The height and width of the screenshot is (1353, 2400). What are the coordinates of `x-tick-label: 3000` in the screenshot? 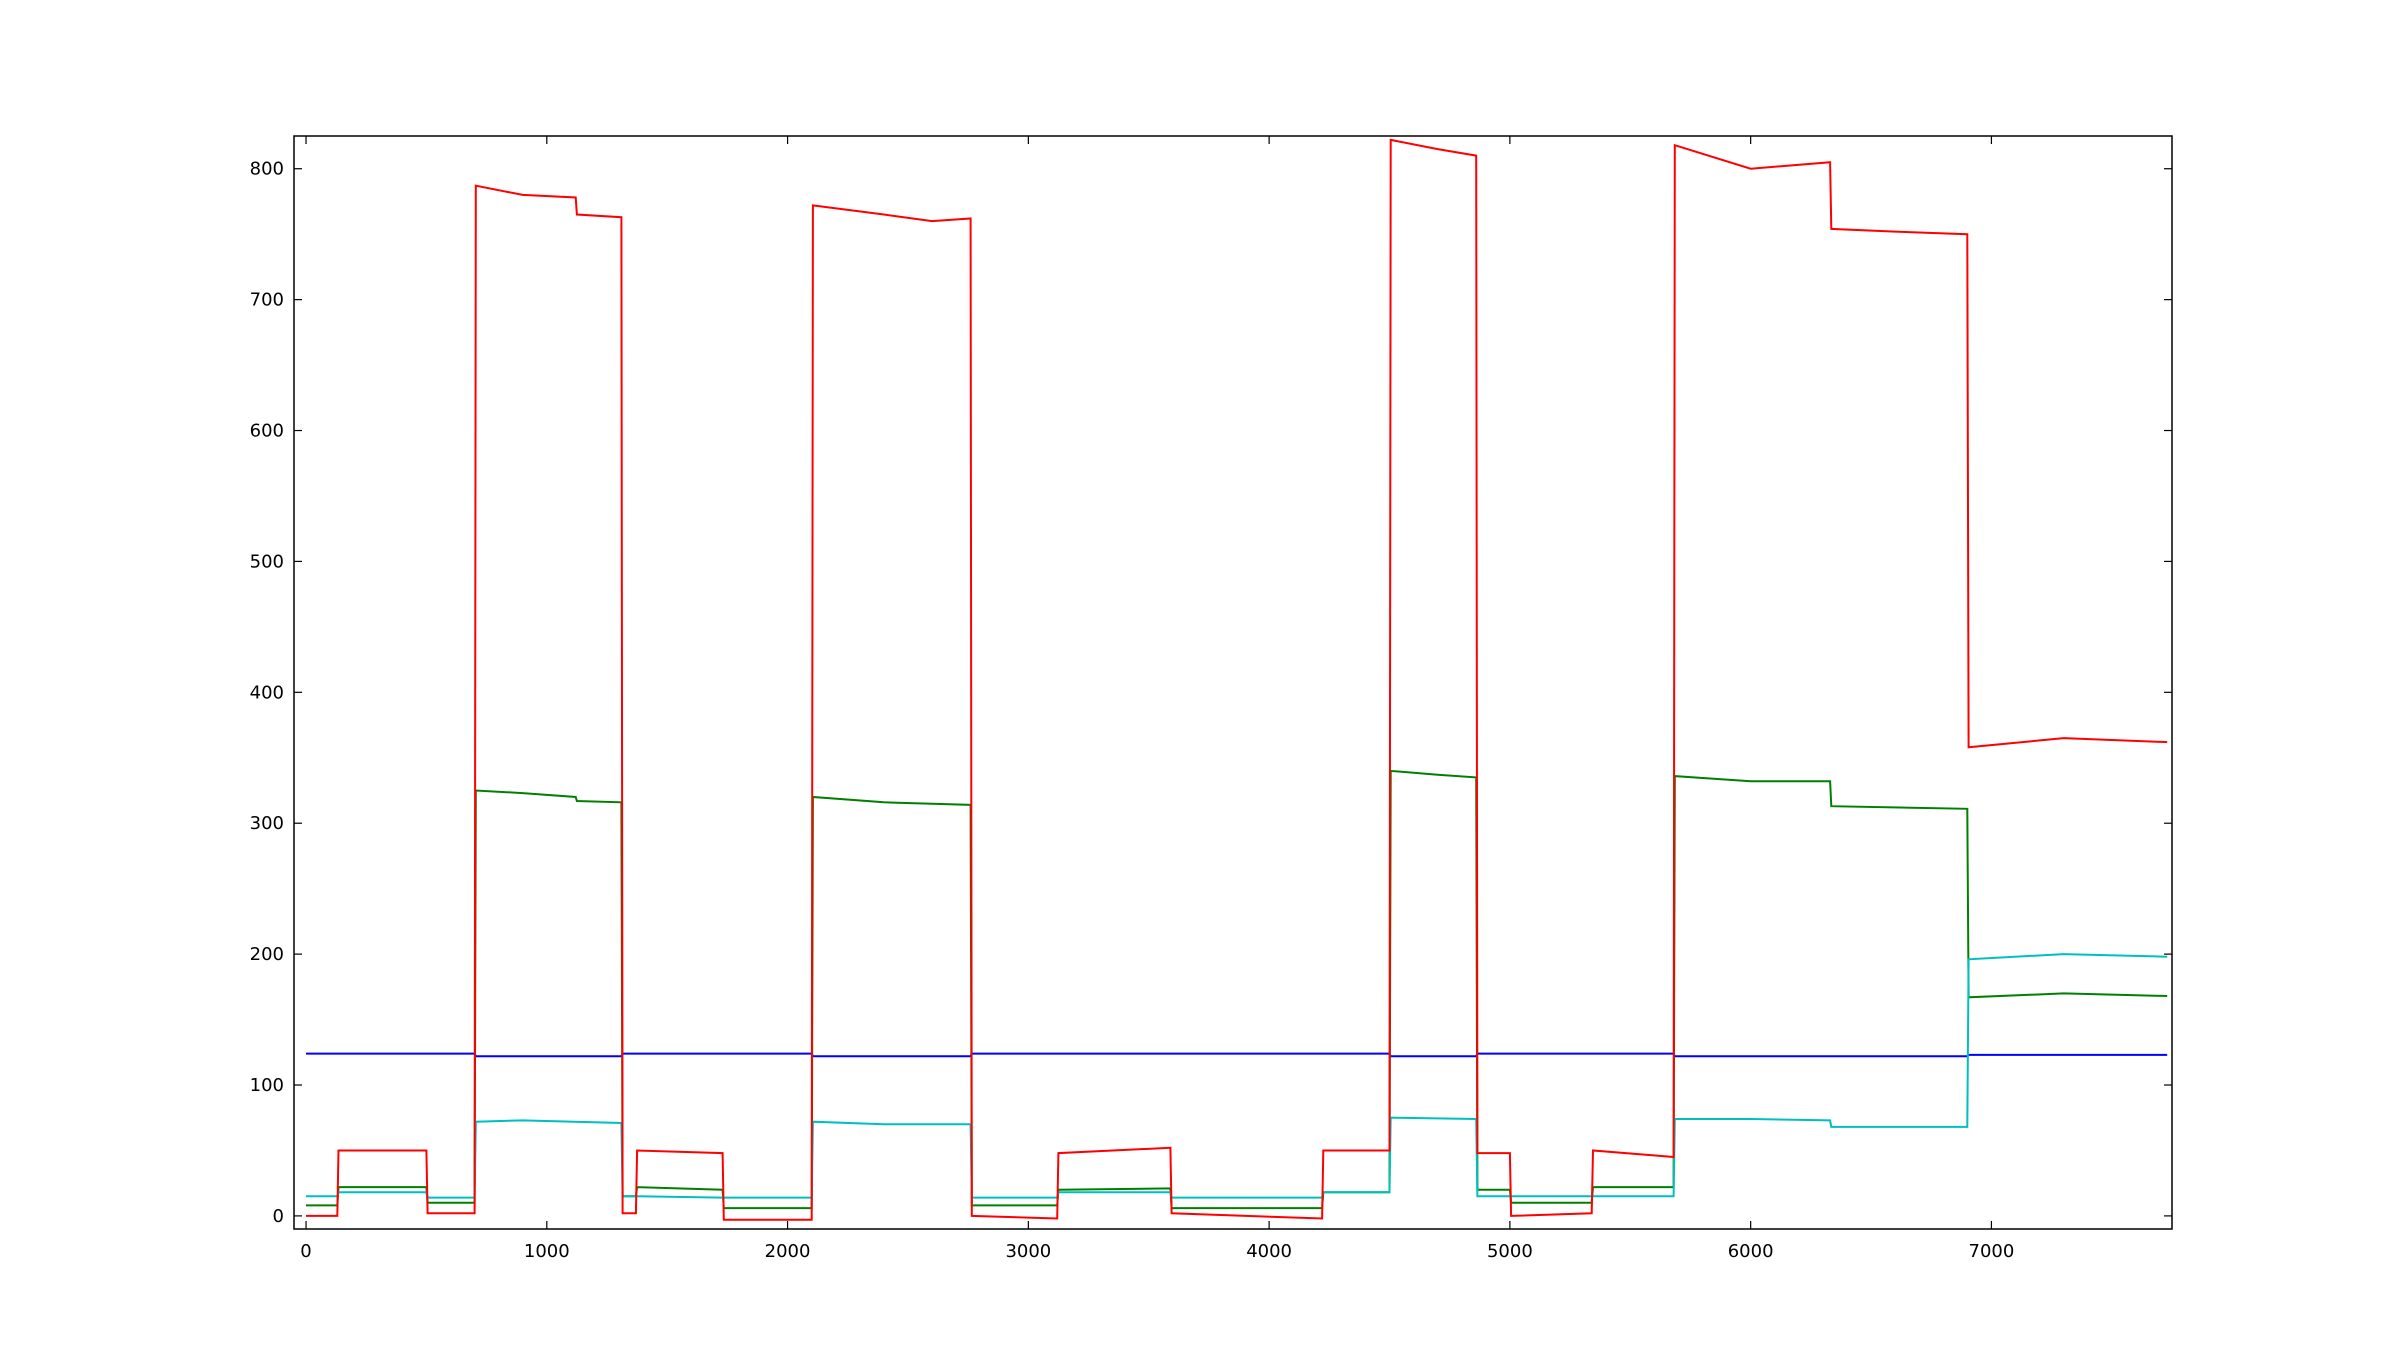 It's located at (1028, 1251).